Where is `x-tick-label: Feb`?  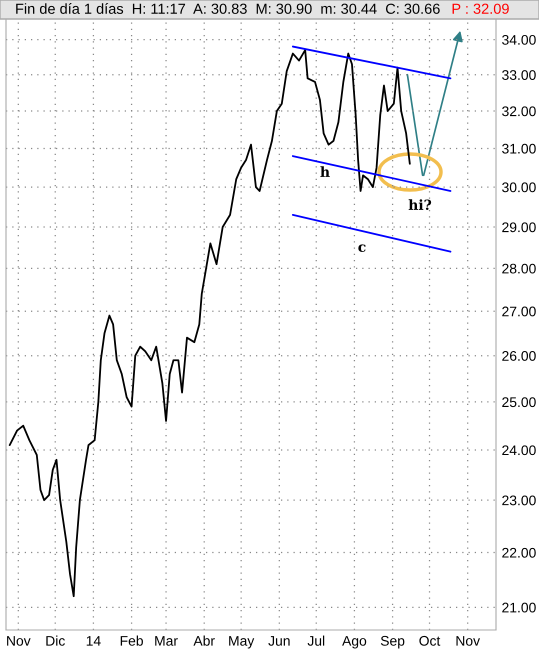 x-tick-label: Feb is located at coordinates (131, 641).